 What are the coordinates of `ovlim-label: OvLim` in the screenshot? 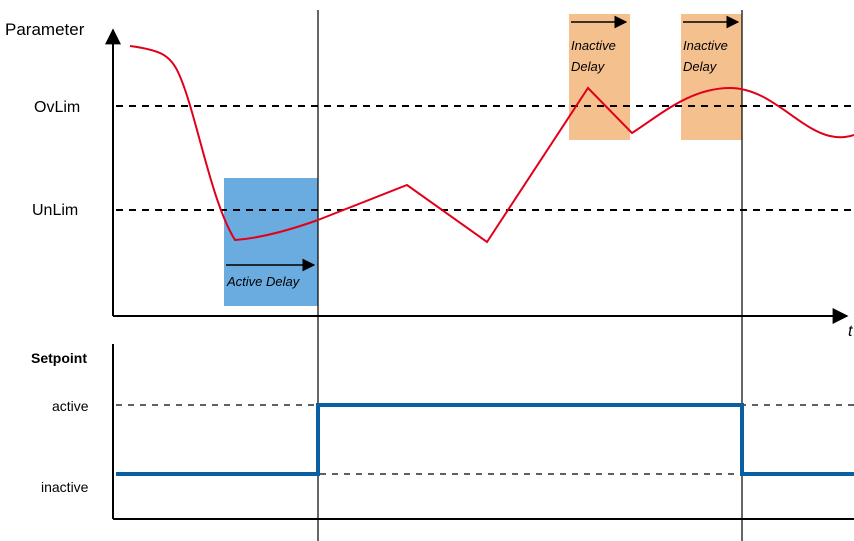 It's located at (57, 107).